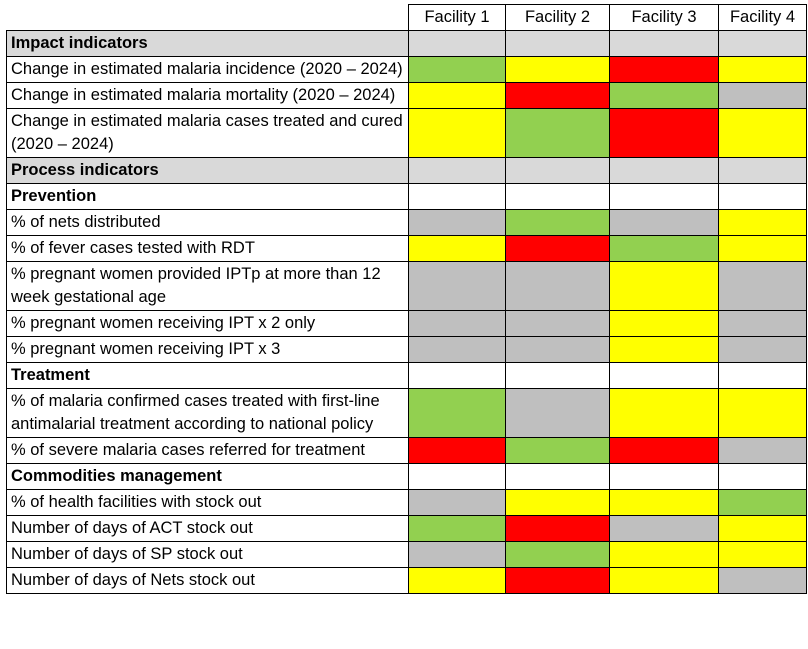  I want to click on column-header-facility-3: Facility 3, so click(664, 17).